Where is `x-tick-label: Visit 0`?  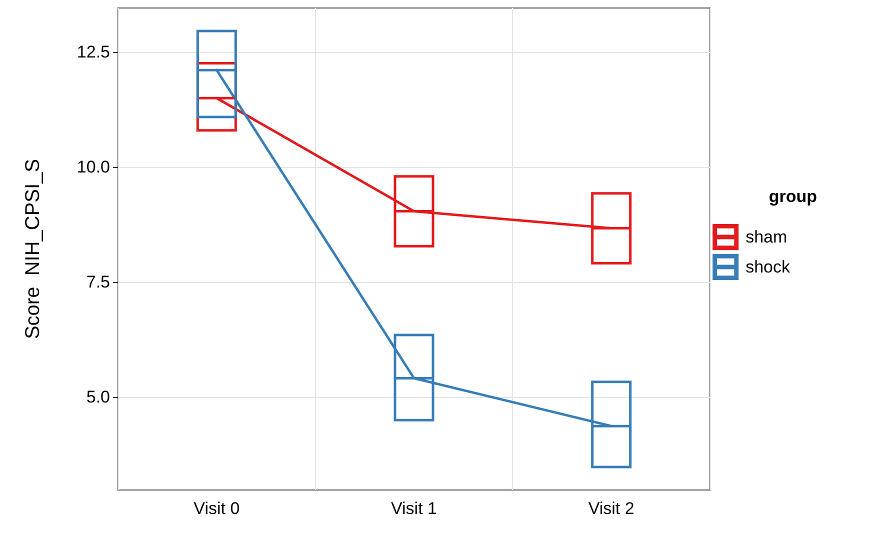
x-tick-label: Visit 0 is located at coordinates (217, 508).